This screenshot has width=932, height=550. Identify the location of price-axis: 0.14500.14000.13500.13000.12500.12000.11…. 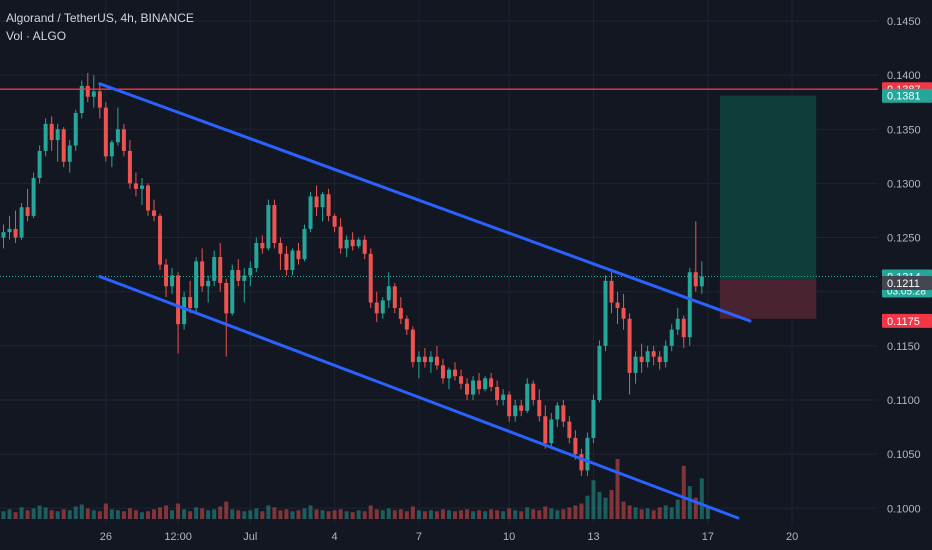
(904, 265).